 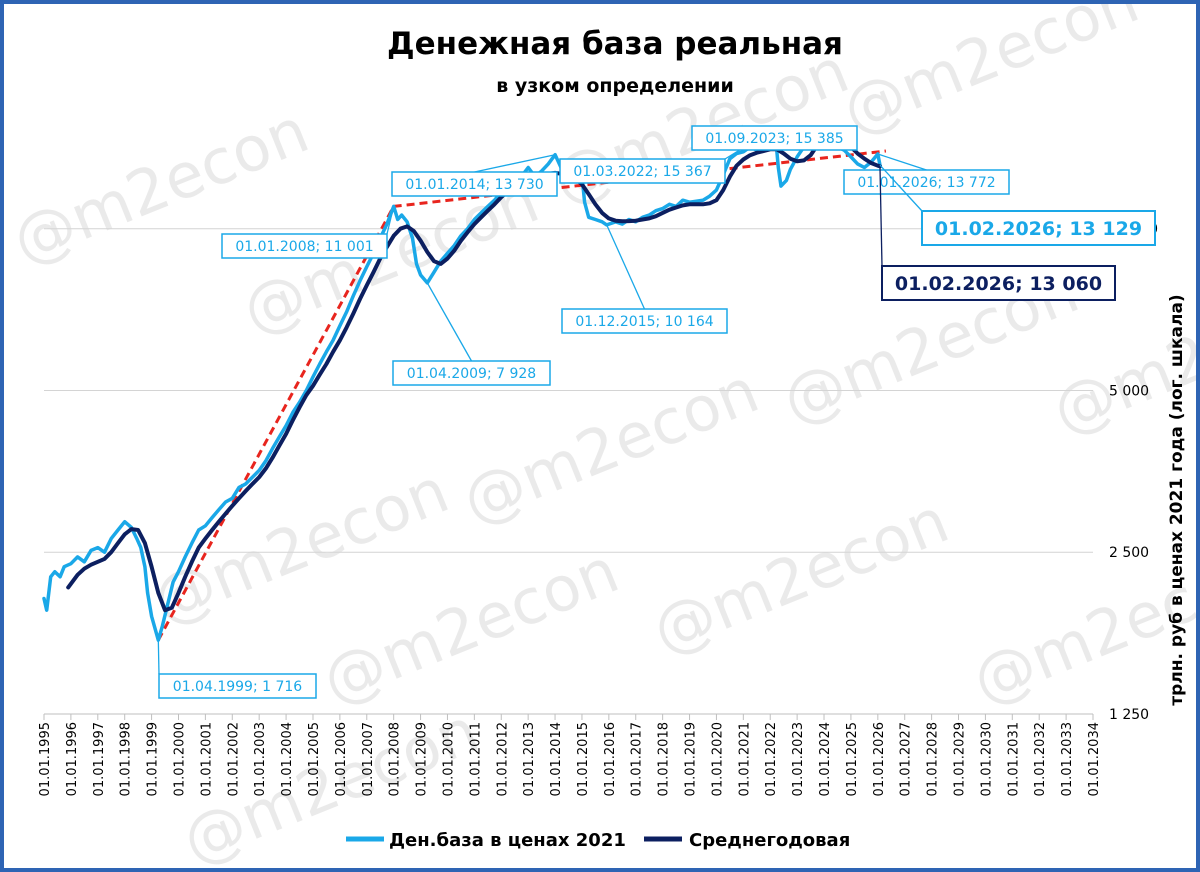 I want to click on y-tick-label: 1 250, so click(x=1129, y=715).